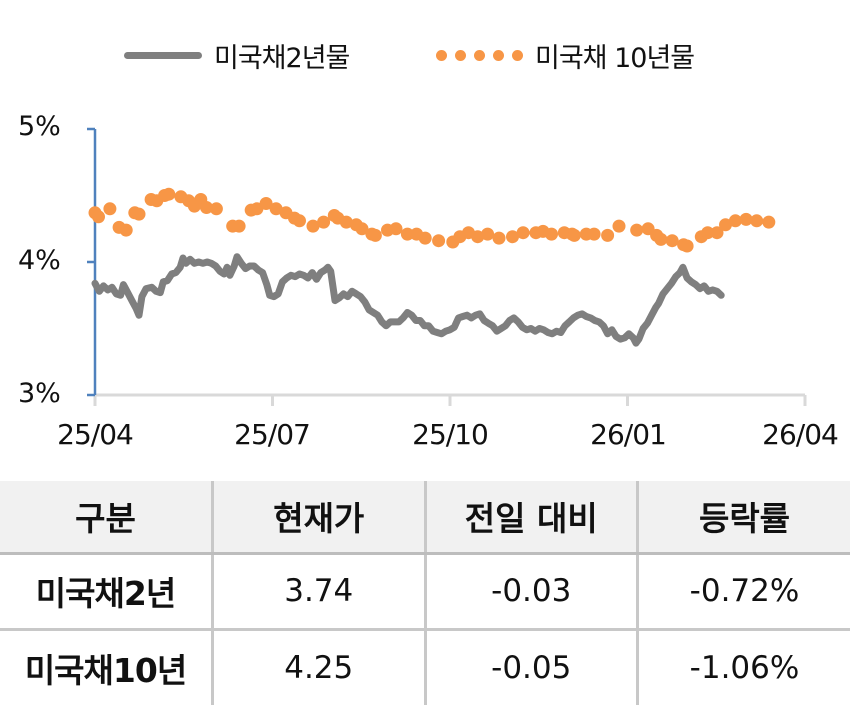  Describe the element at coordinates (800, 434) in the screenshot. I see `x-tick-label: 26/04` at that location.